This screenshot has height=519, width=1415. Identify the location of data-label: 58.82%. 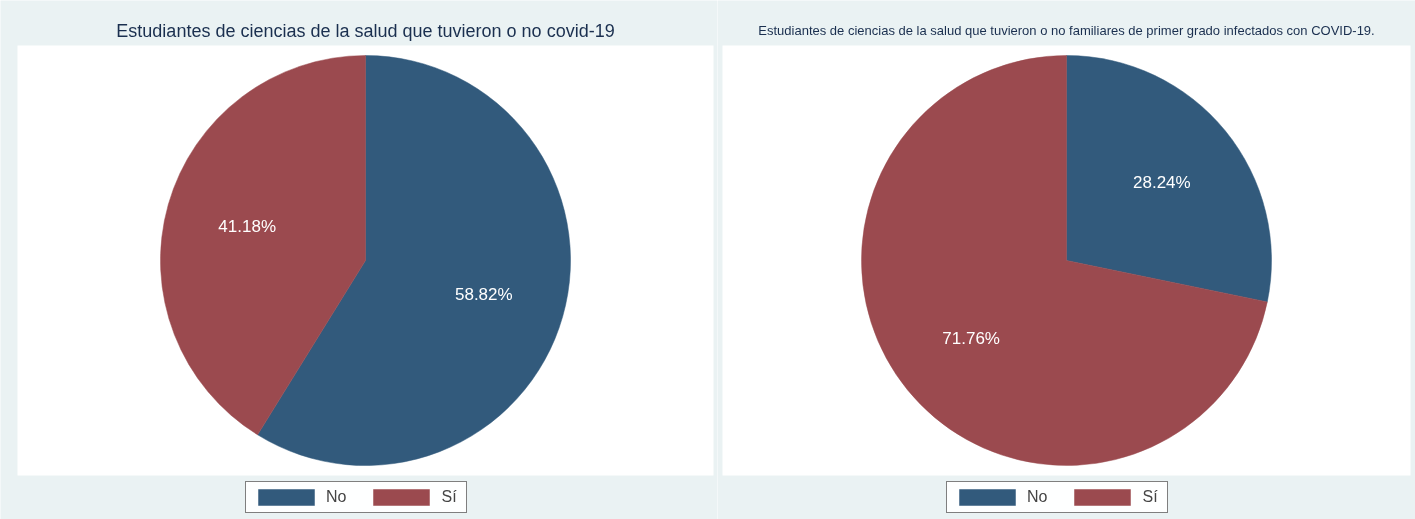
(483, 294).